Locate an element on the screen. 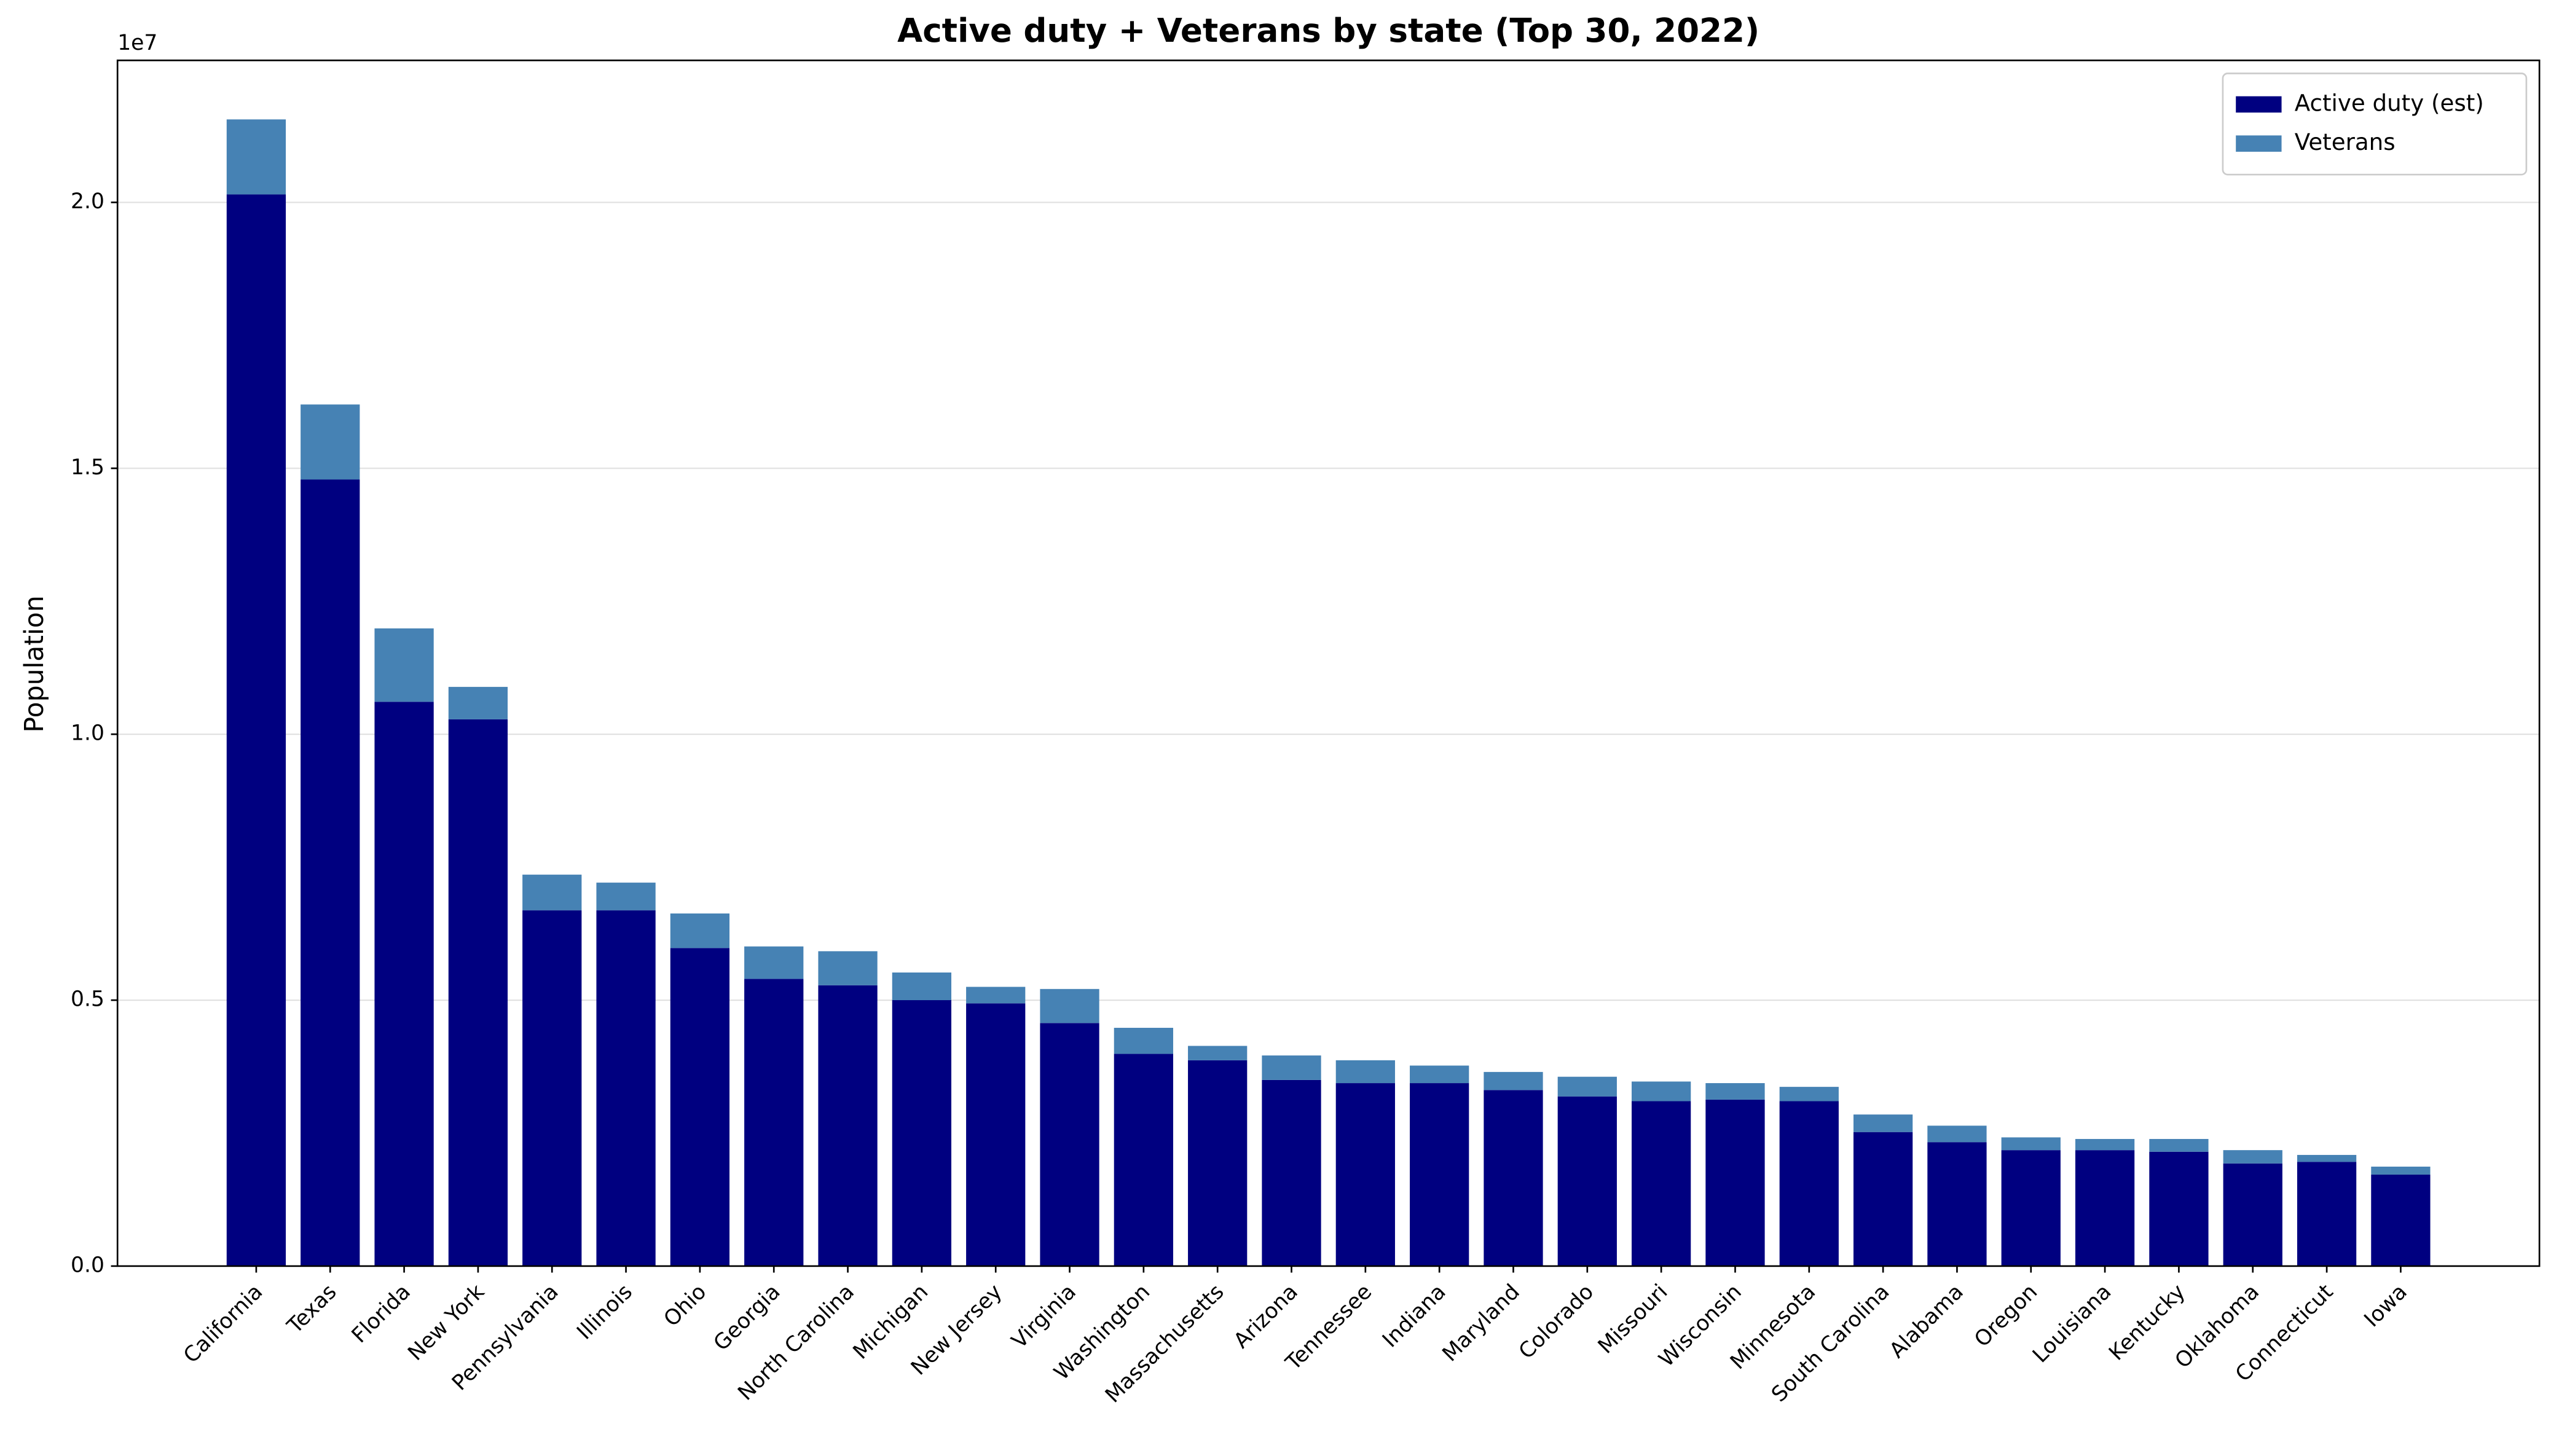 The width and height of the screenshot is (2559, 1456). y-tick-label: 0.0 is located at coordinates (87, 1265).